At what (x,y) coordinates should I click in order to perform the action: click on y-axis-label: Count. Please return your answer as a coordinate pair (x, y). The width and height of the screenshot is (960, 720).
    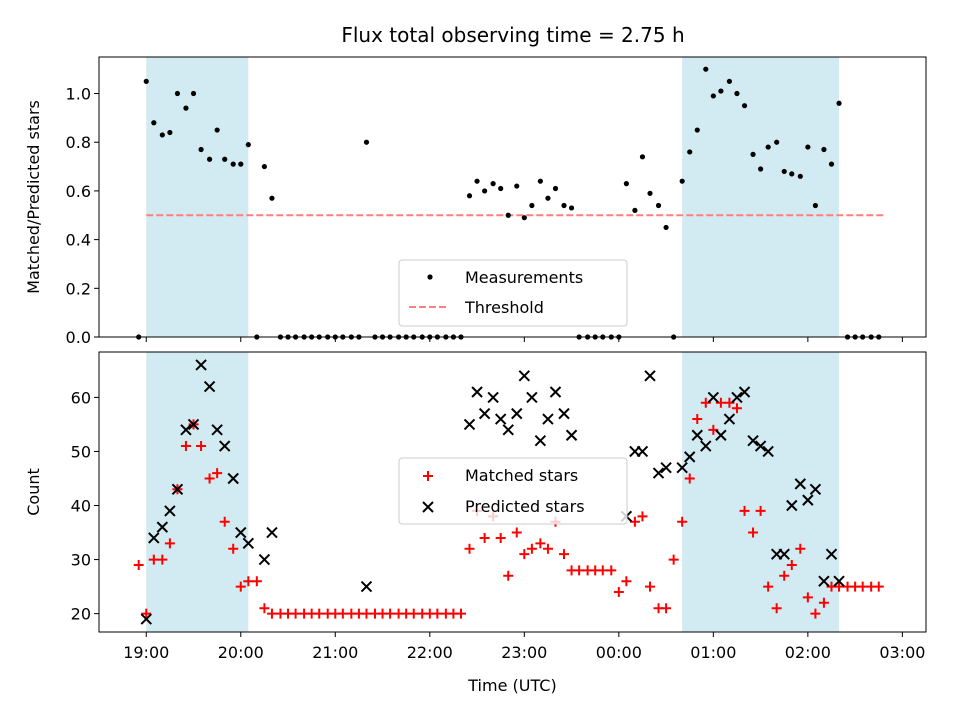
    Looking at the image, I should click on (33, 492).